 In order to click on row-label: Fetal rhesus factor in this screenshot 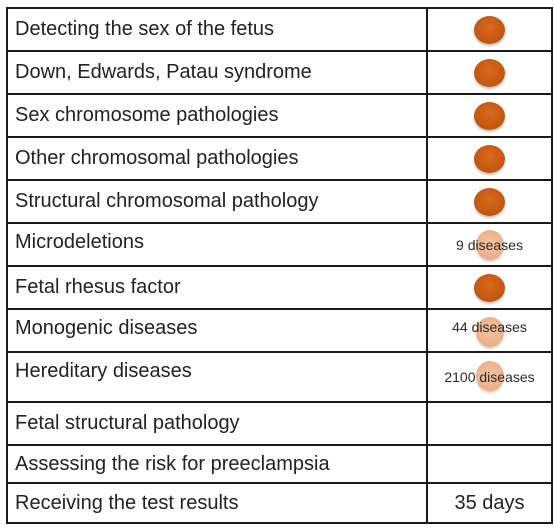, I will do `click(218, 287)`.